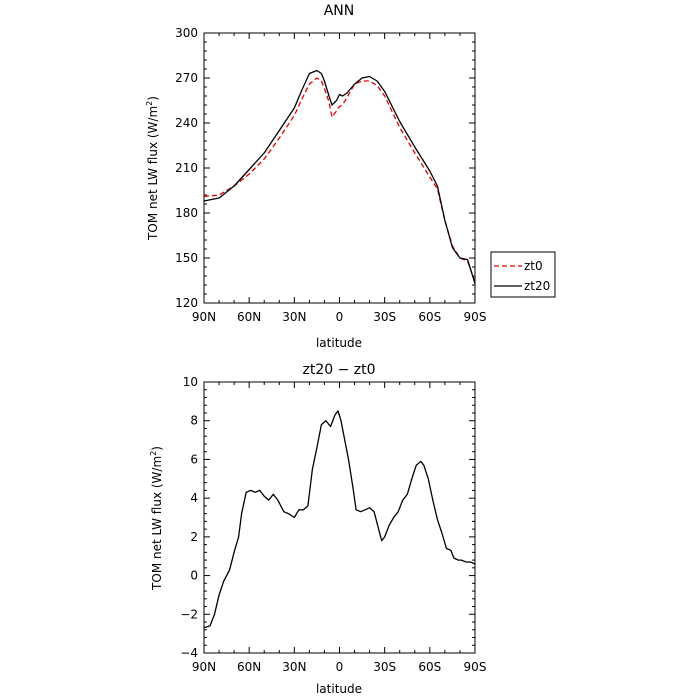 The width and height of the screenshot is (700, 700). What do you see at coordinates (186, 303) in the screenshot?
I see `y-tick-label: 120` at bounding box center [186, 303].